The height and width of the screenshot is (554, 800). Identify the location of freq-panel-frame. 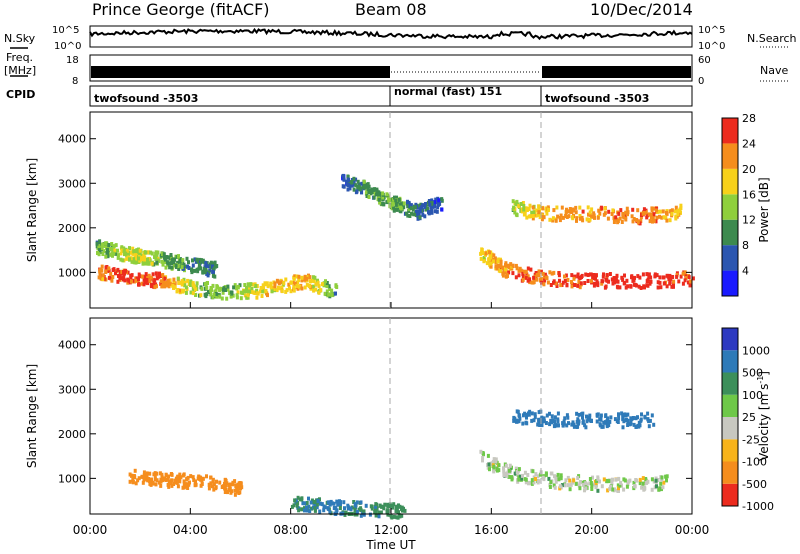
(391, 68).